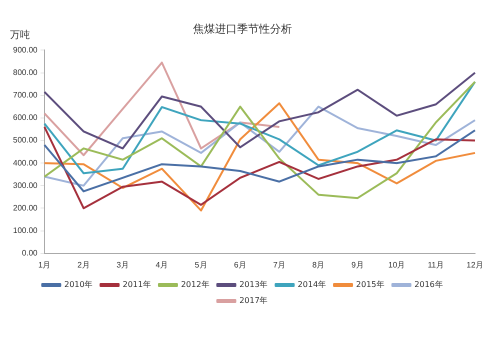 The height and width of the screenshot is (341, 500). I want to click on y-tick-label: 200.00, so click(25, 207).